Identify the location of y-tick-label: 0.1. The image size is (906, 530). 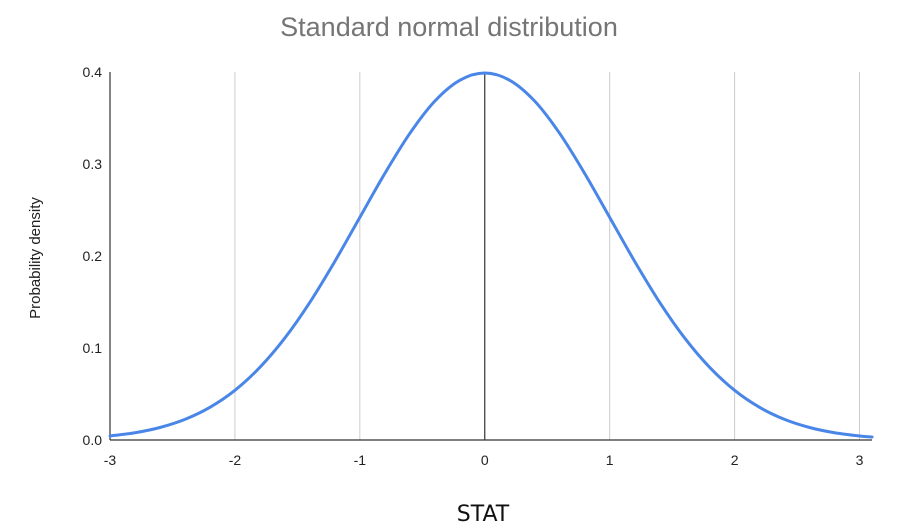
(93, 348).